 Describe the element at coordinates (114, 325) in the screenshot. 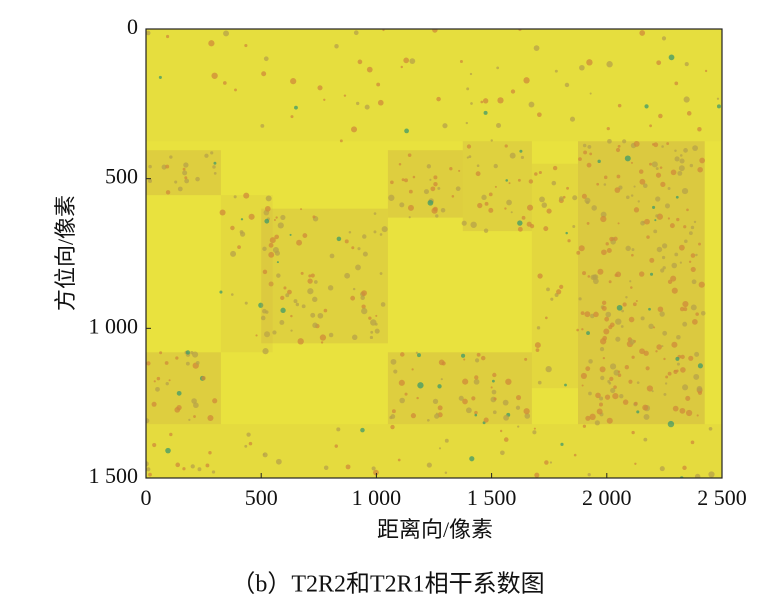

I see `y-tick-label: 1 000` at that location.